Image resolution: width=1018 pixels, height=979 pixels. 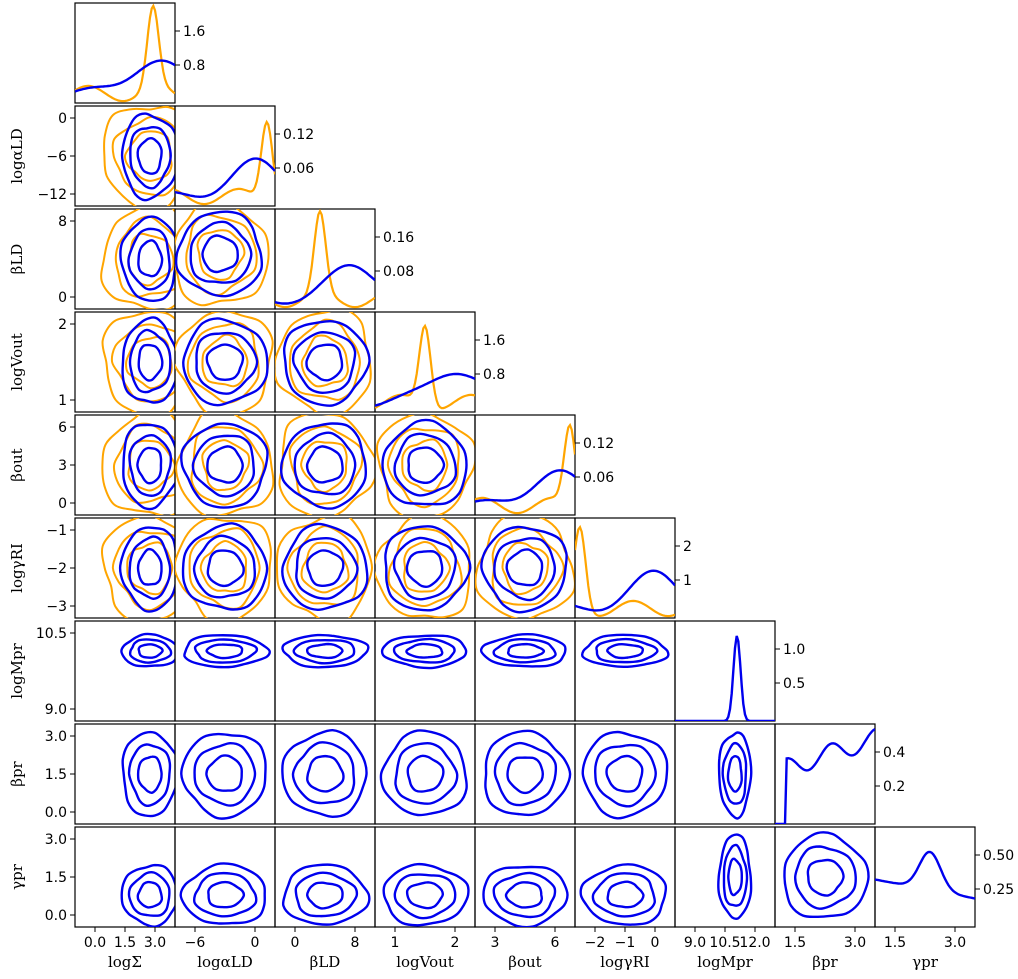 I want to click on panel-3-3: 1.6 0.8, so click(x=439, y=362).